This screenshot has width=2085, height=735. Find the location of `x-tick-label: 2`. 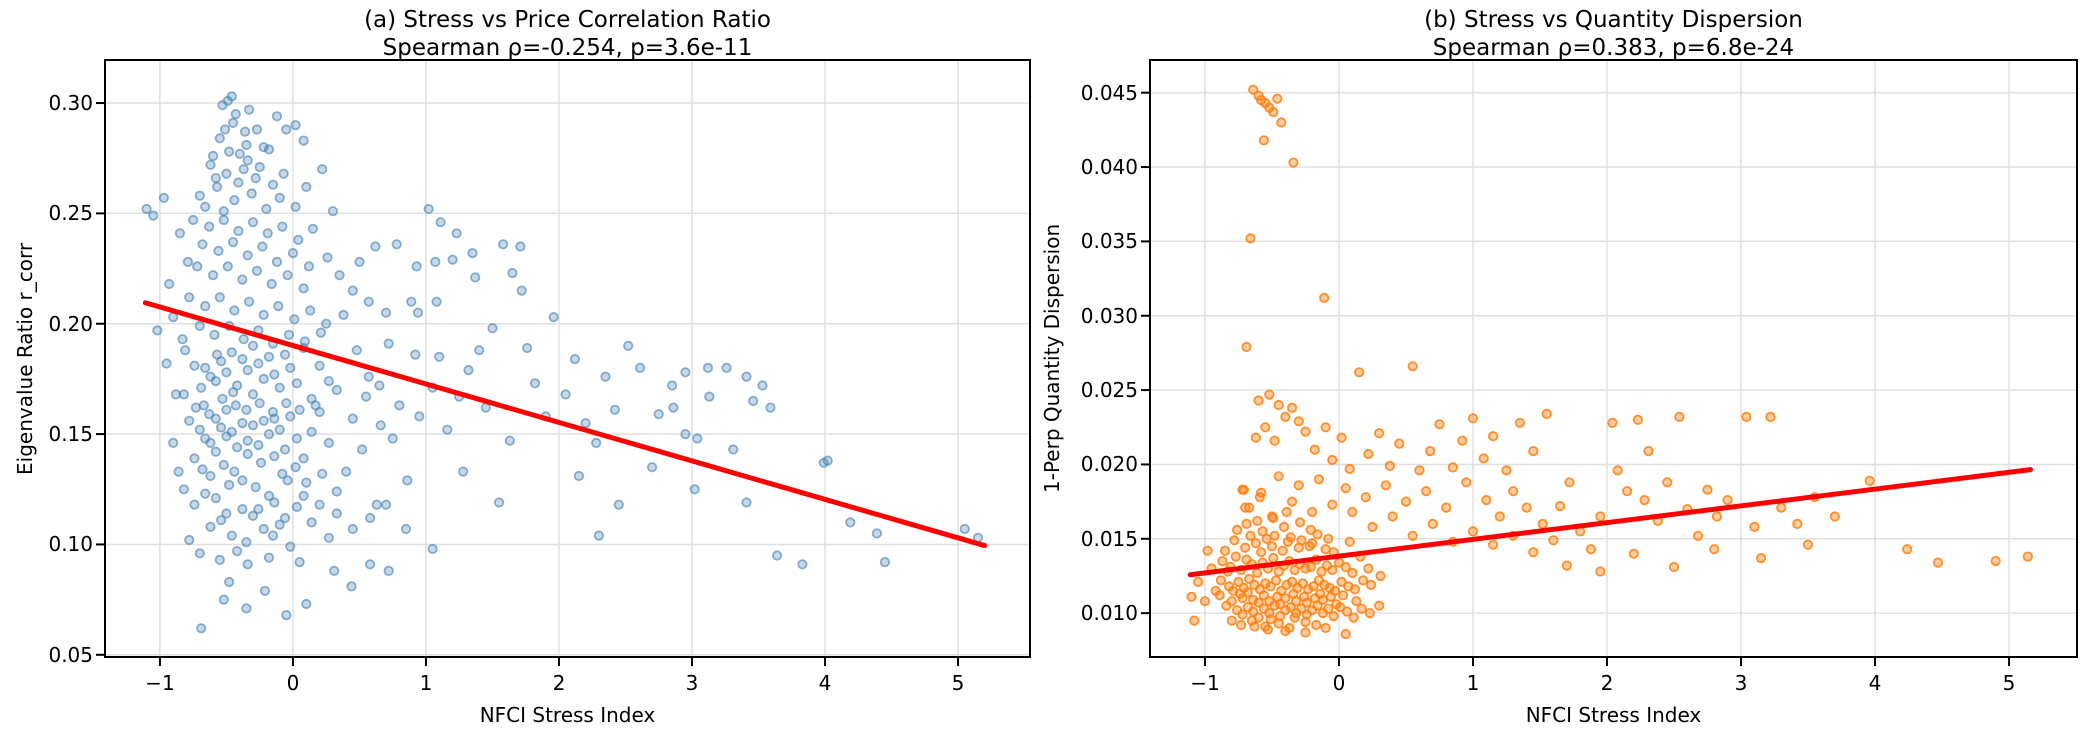

x-tick-label: 2 is located at coordinates (1607, 683).